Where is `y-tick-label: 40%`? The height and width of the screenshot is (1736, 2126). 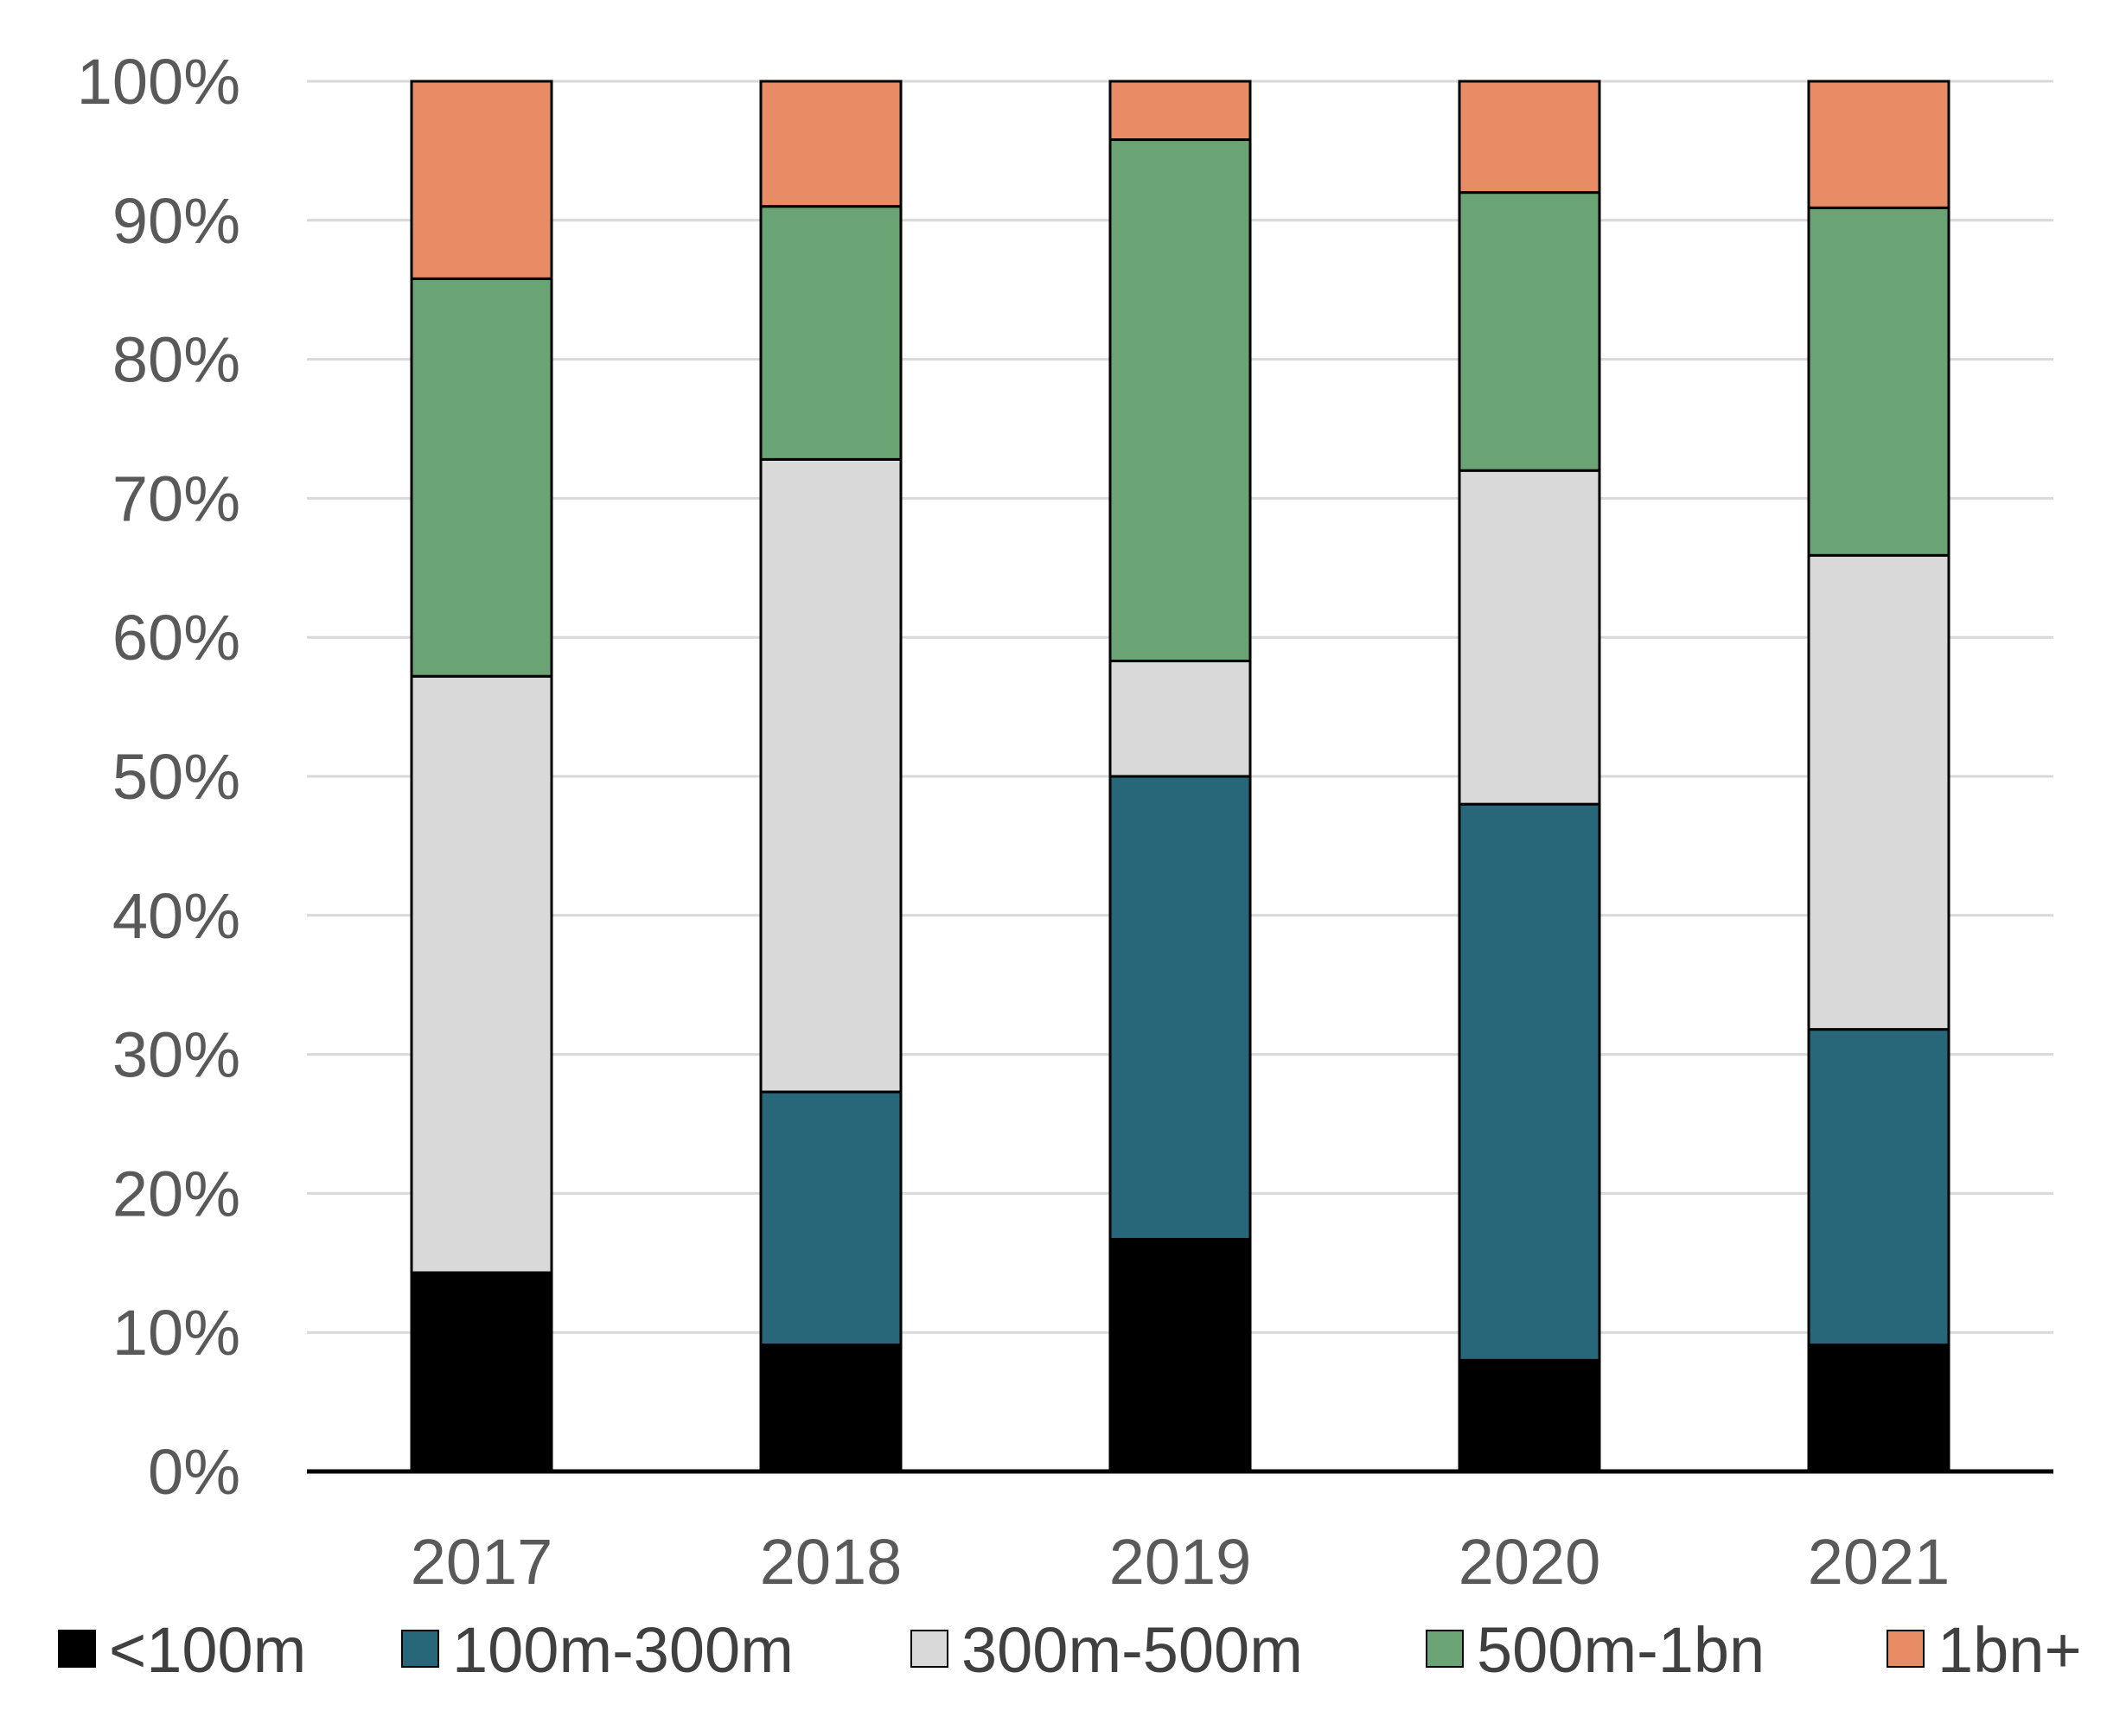
y-tick-label: 40% is located at coordinates (176, 916).